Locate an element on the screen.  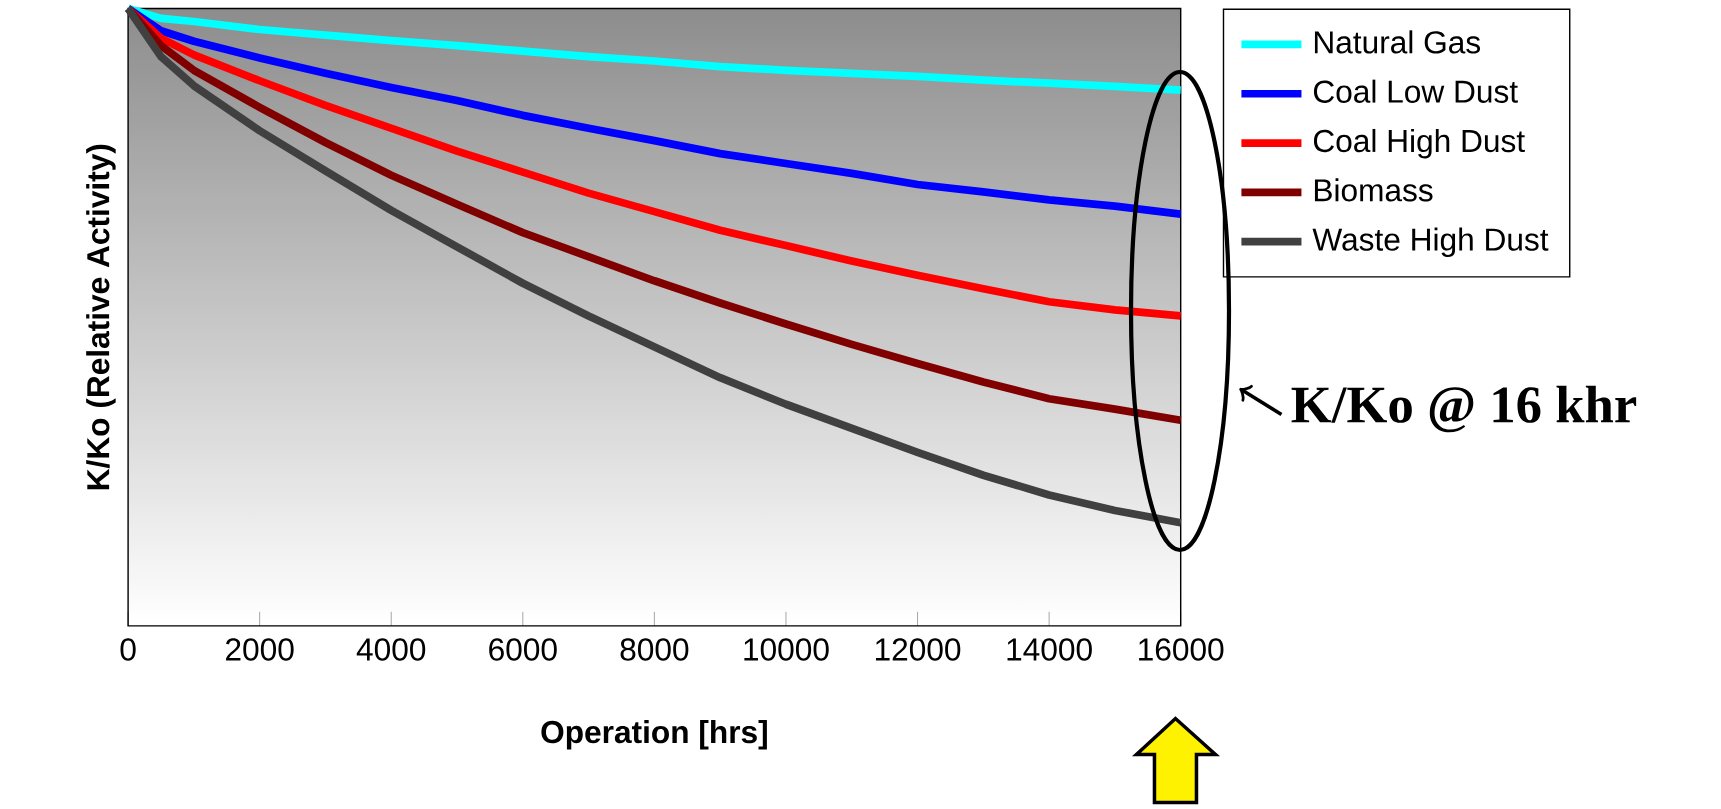
x-tick-label: 8000 is located at coordinates (654, 649).